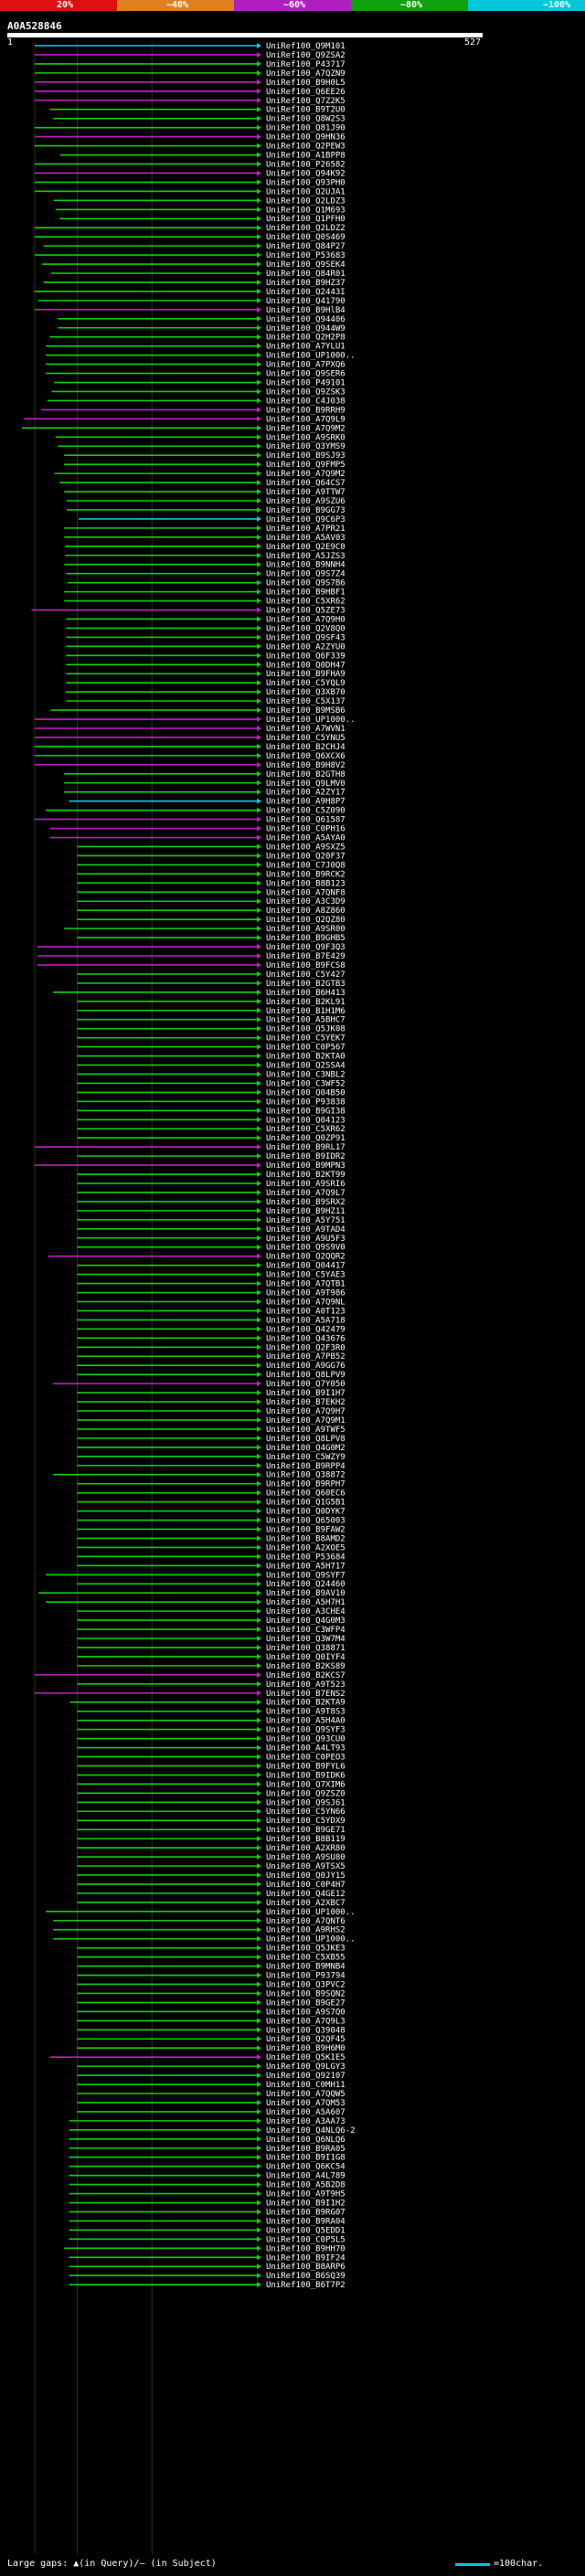 The width and height of the screenshot is (585, 2576). What do you see at coordinates (306, 929) in the screenshot?
I see `hit-label: UniRef100_A9SR00` at bounding box center [306, 929].